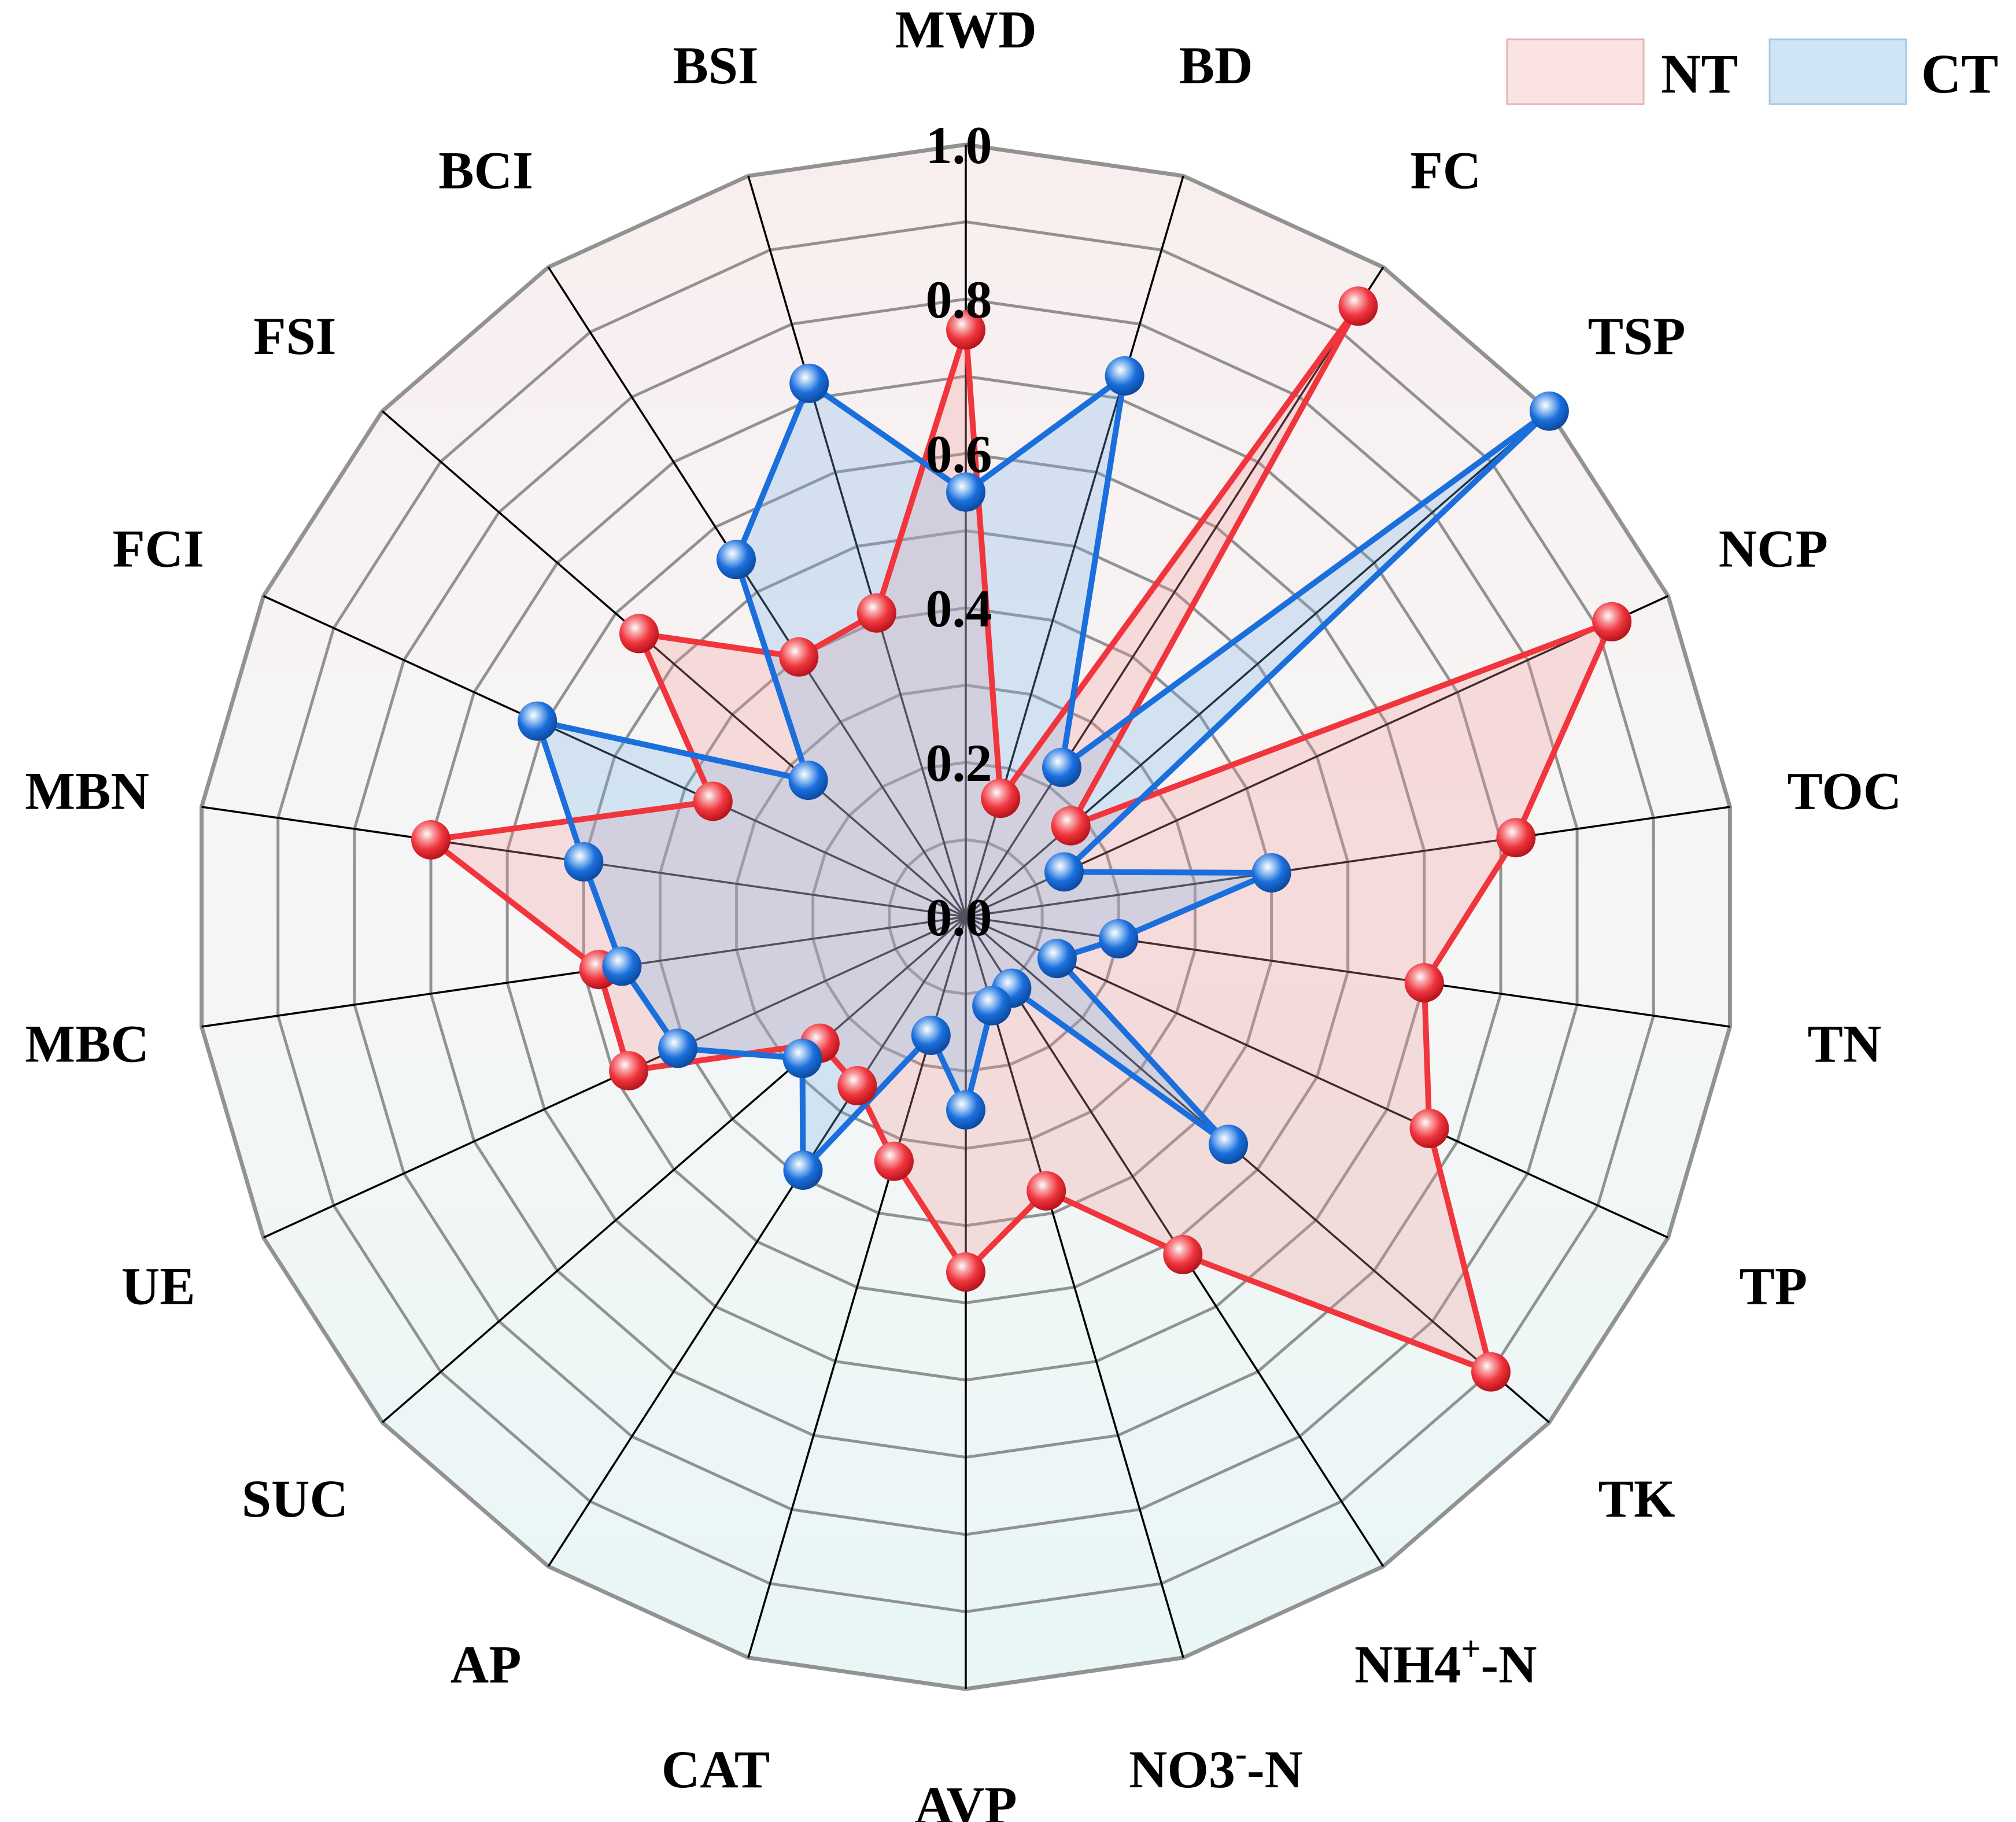 Image resolution: width=2016 pixels, height=1822 pixels. I want to click on tick-label: 1.0, so click(959, 145).